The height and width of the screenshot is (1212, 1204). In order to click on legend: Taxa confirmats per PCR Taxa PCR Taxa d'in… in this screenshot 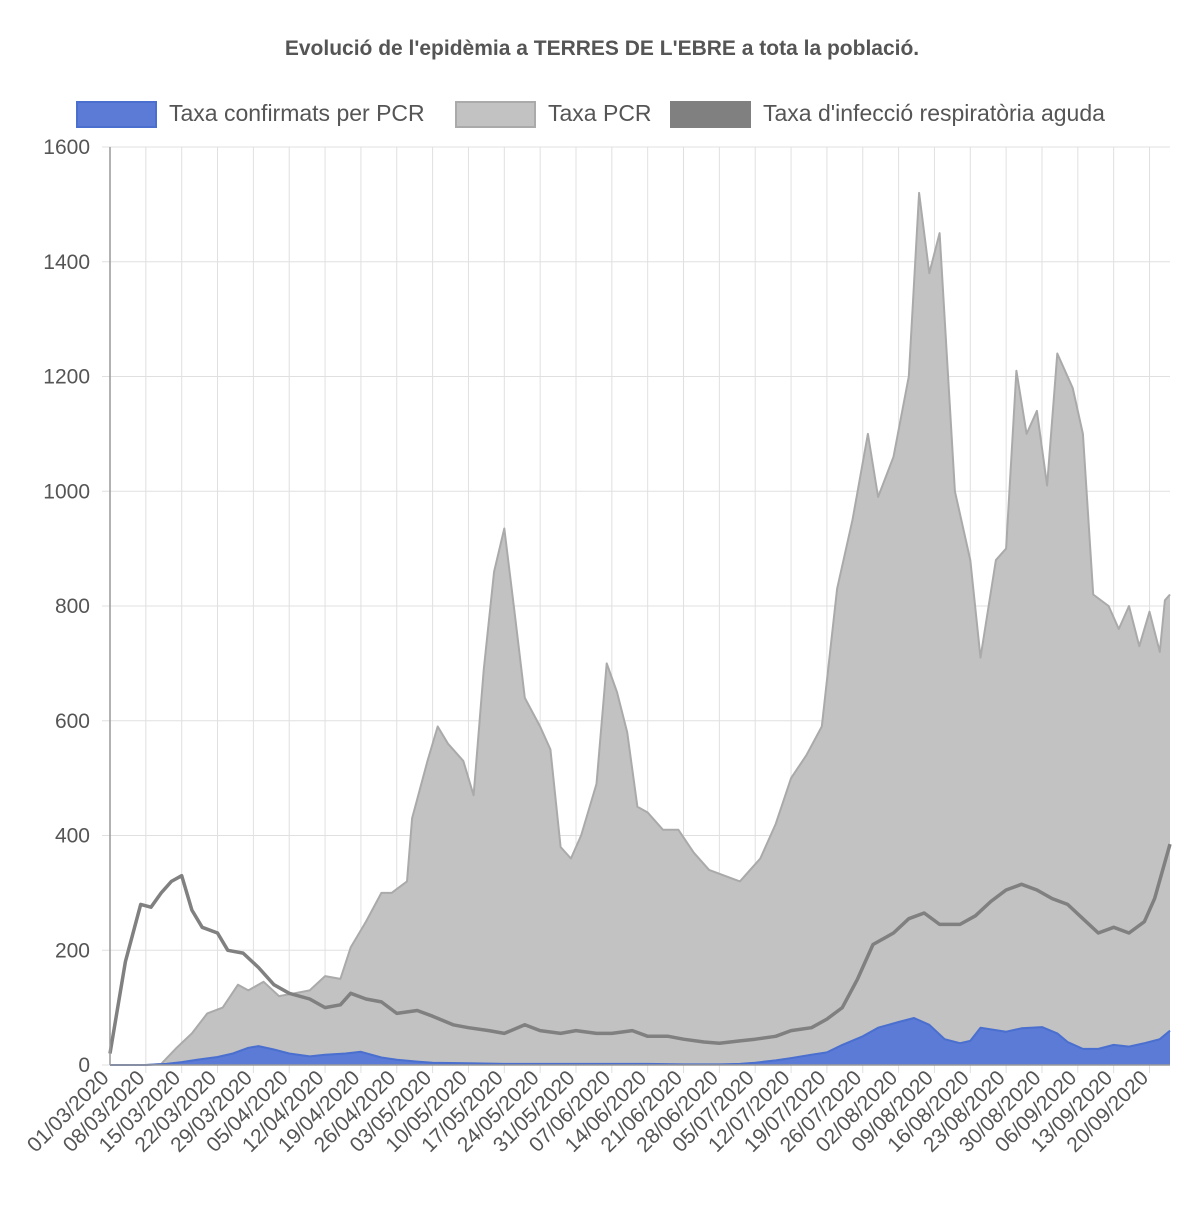, I will do `click(590, 114)`.